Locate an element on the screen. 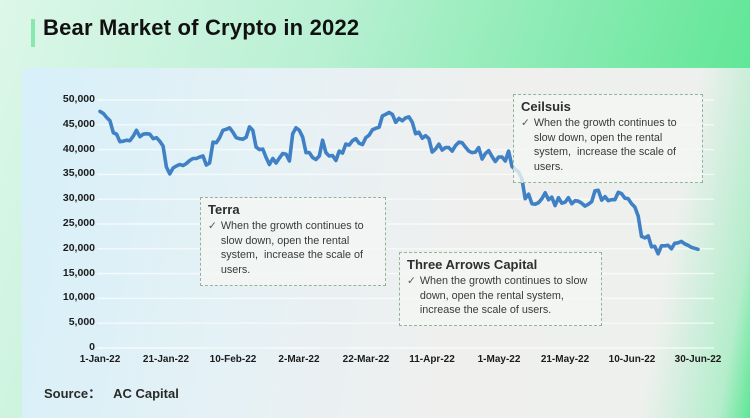 Image resolution: width=750 pixels, height=418 pixels. y-axis-tick-label: 10,000 is located at coordinates (78, 297).